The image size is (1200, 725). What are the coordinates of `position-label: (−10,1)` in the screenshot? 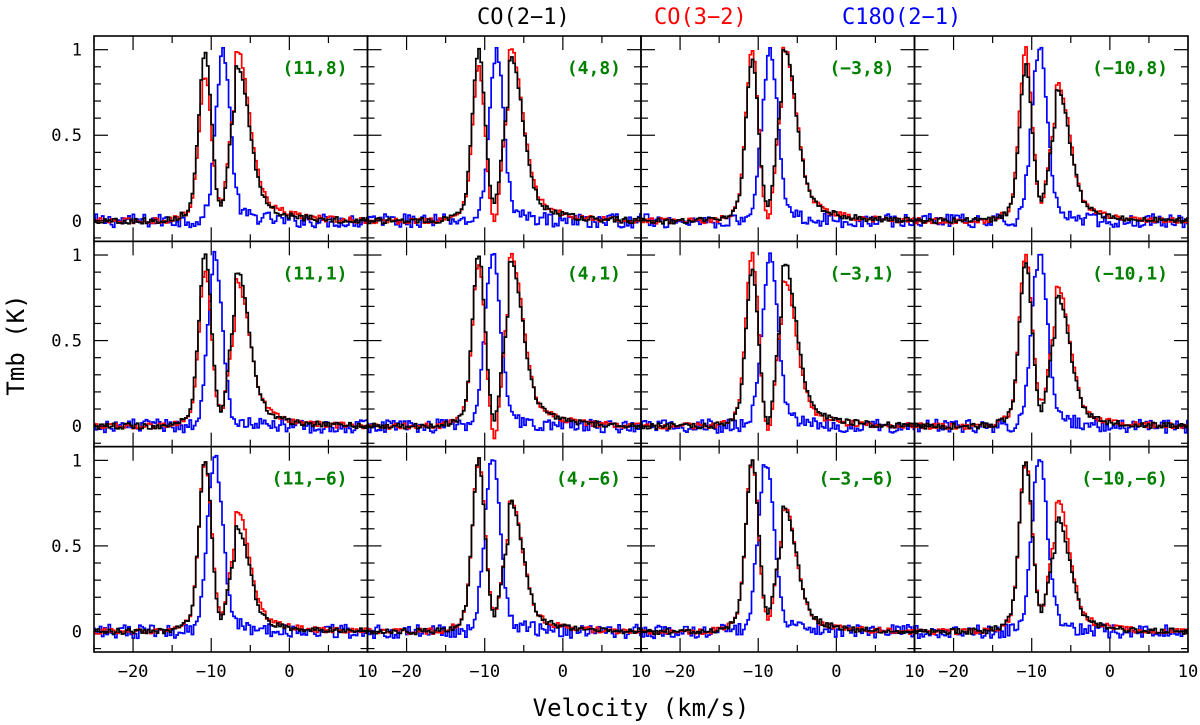 It's located at (1130, 273).